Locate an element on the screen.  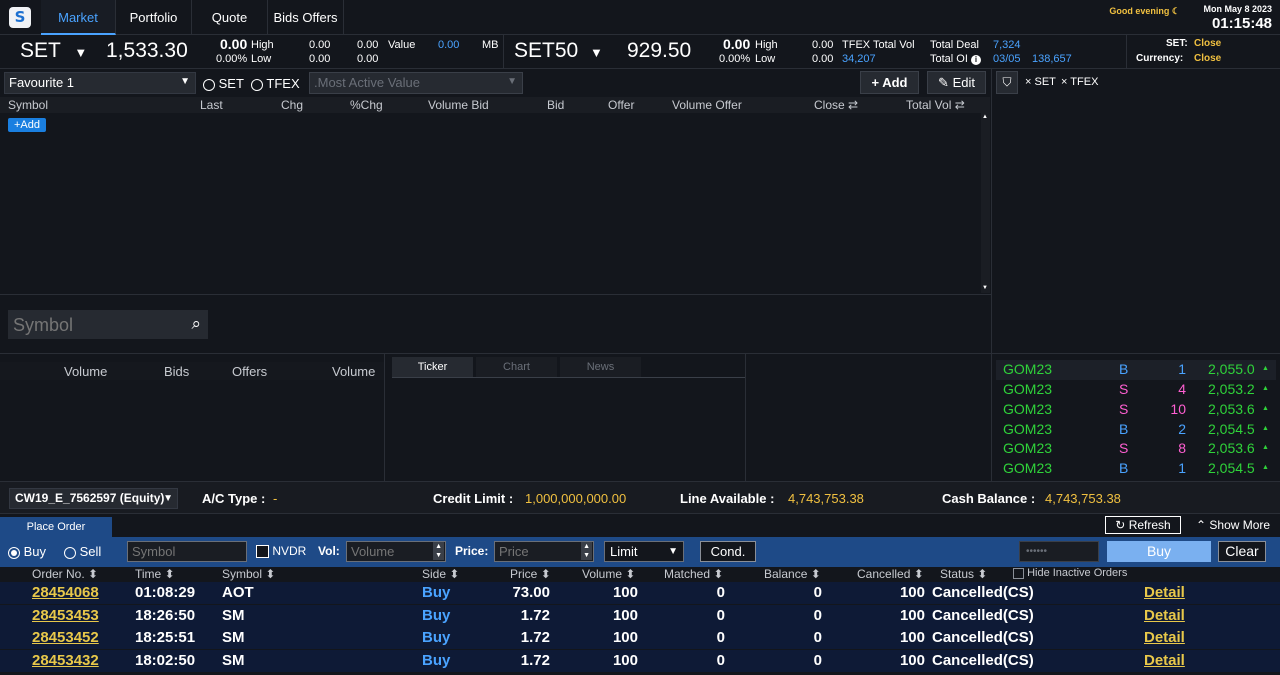
col-total-vol: Total Vol ⇄ is located at coordinates (935, 105).